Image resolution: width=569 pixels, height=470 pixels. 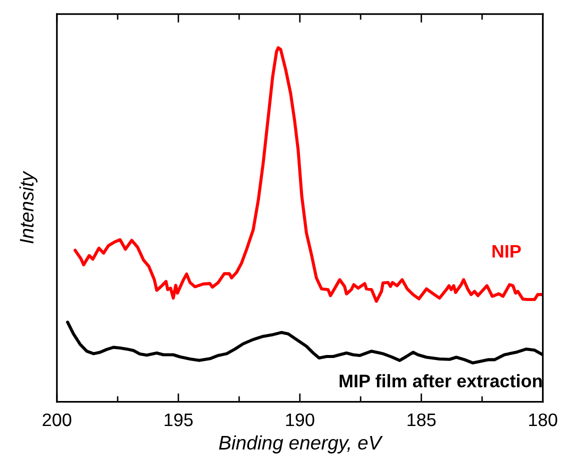 What do you see at coordinates (422, 419) in the screenshot?
I see `x-tick-label: 185` at bounding box center [422, 419].